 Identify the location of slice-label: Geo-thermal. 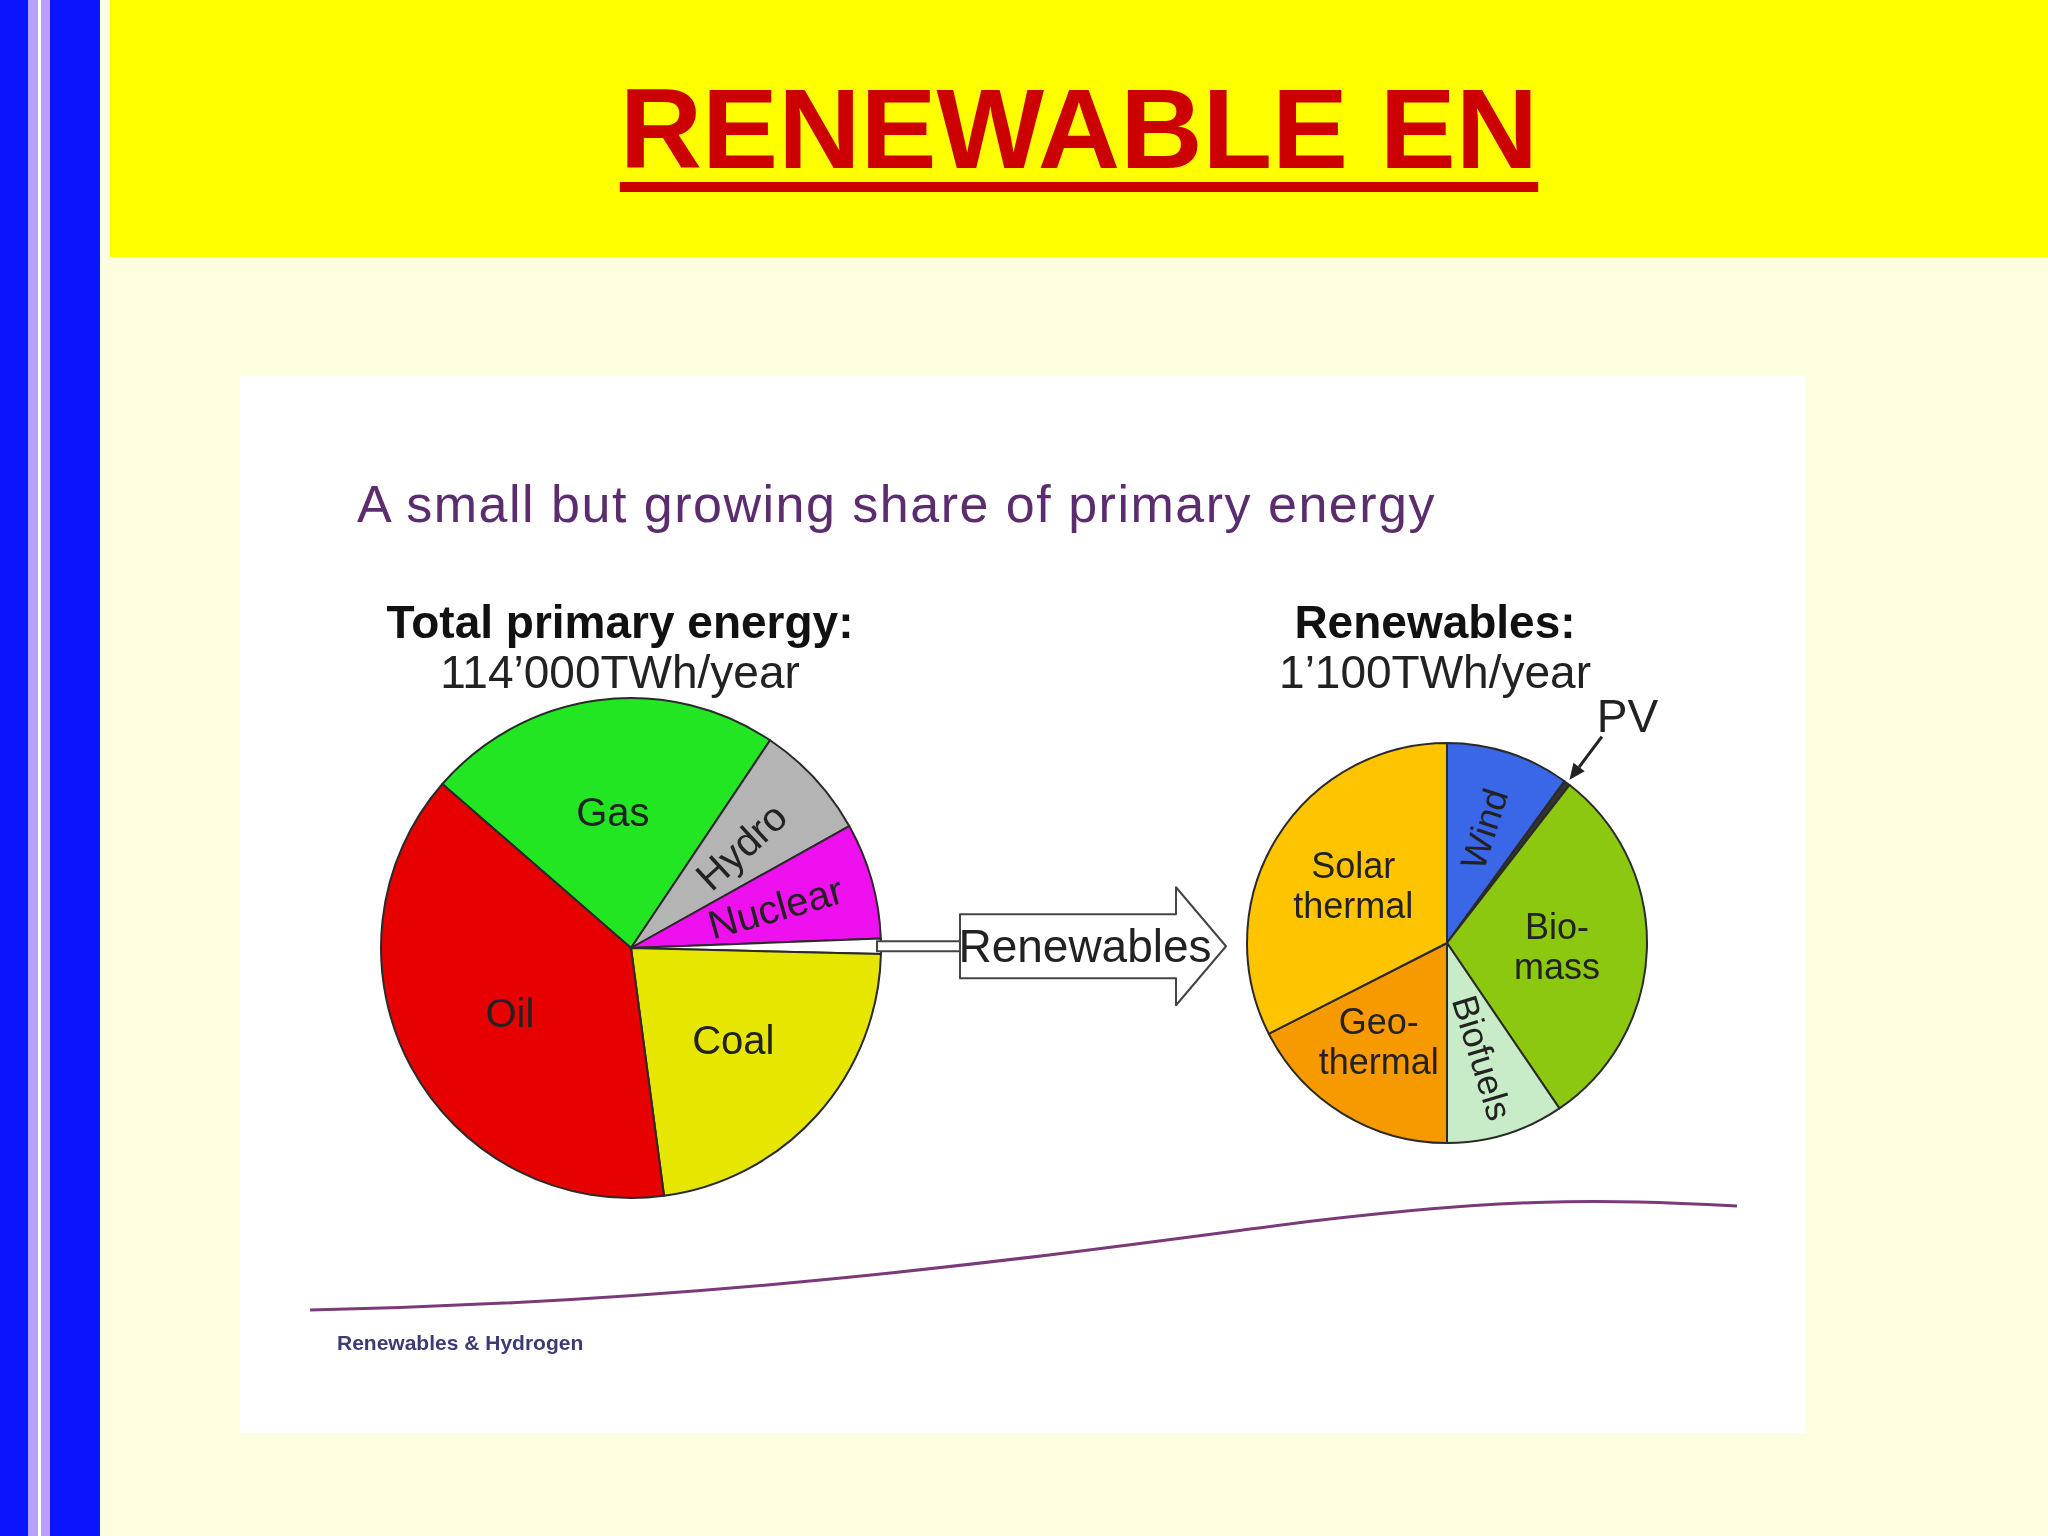
(1378, 1042).